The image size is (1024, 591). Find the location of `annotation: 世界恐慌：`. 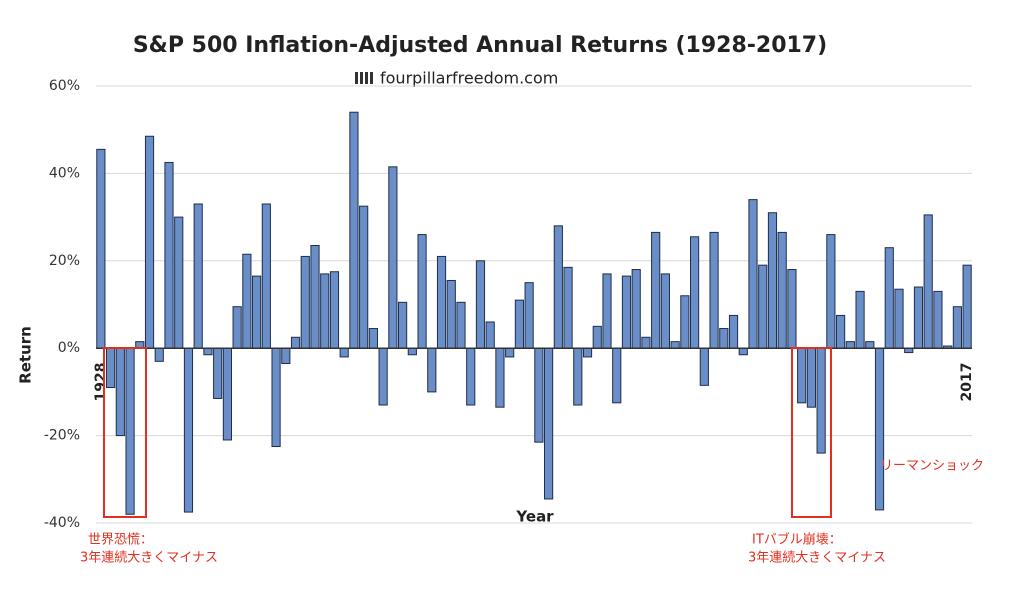

annotation: 世界恐慌： is located at coordinates (120, 540).